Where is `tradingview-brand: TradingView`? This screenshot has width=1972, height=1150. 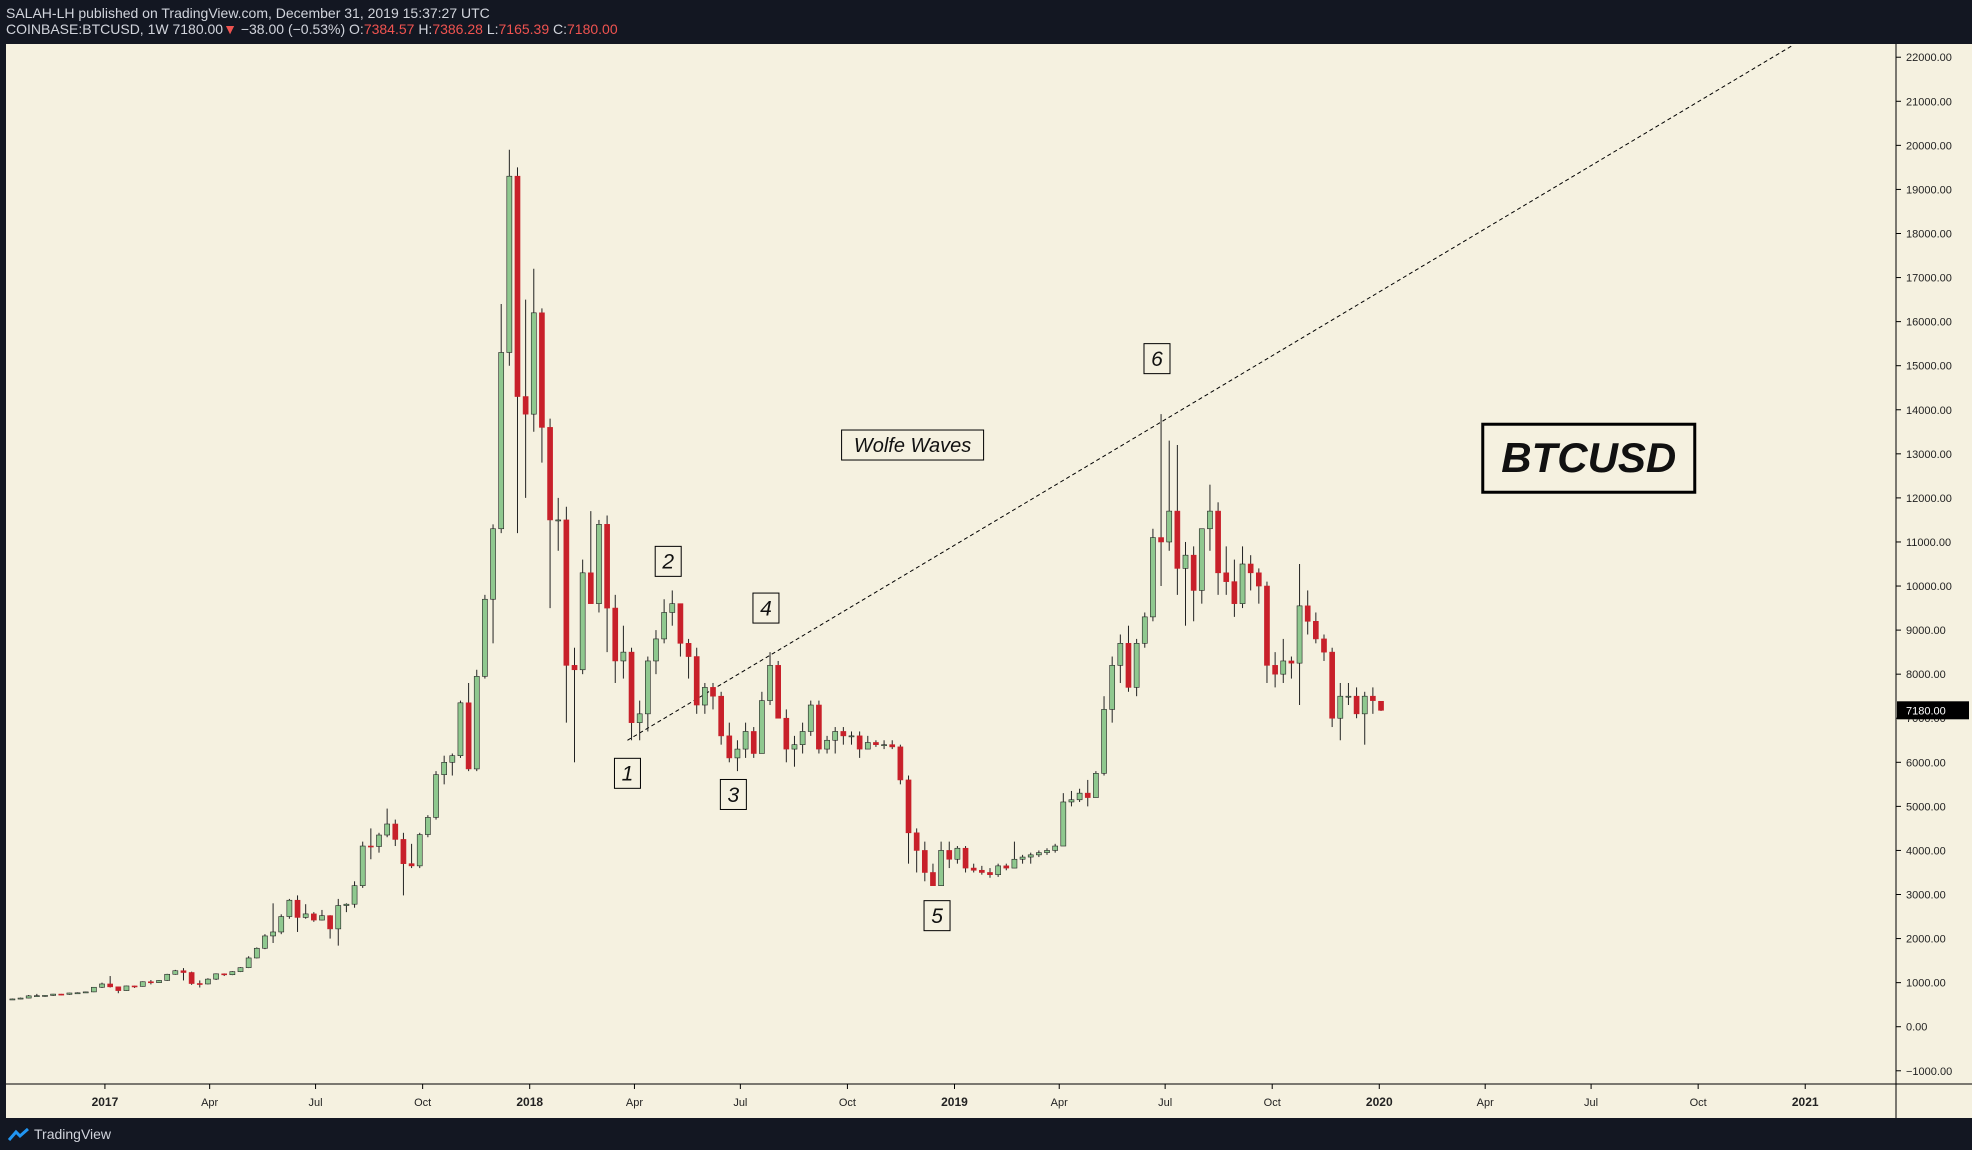 tradingview-brand: TradingView is located at coordinates (73, 1134).